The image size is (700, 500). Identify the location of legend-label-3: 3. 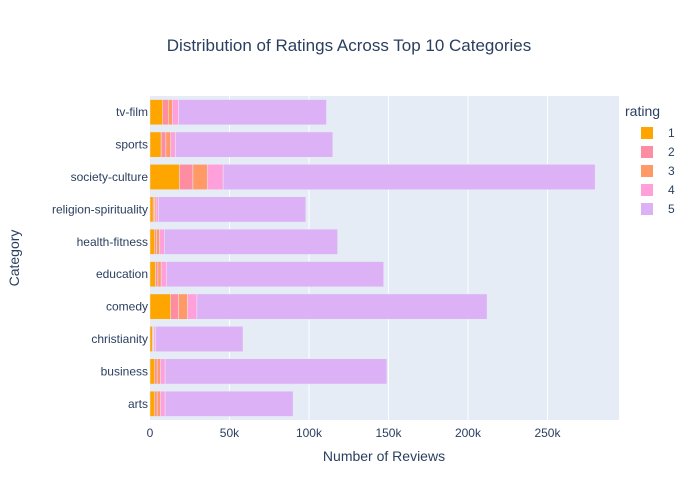
(671, 171).